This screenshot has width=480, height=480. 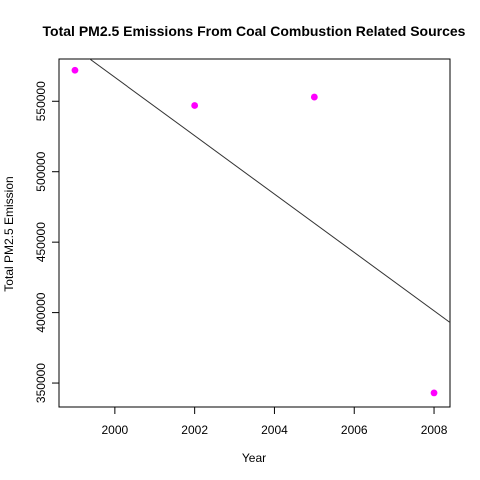 What do you see at coordinates (115, 430) in the screenshot?
I see `x-tick-label-2000: 2000` at bounding box center [115, 430].